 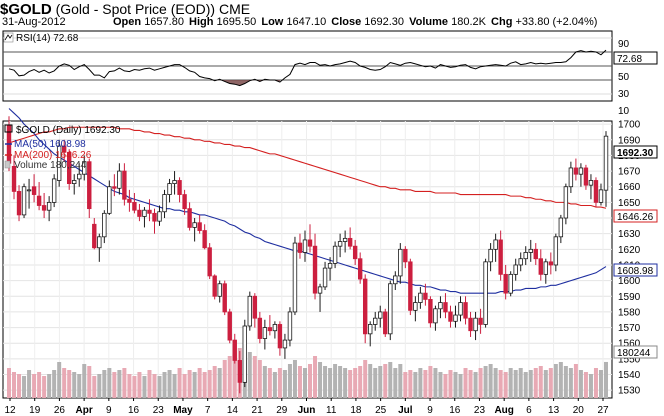 I want to click on x-tick-label: 29, so click(x=282, y=410).